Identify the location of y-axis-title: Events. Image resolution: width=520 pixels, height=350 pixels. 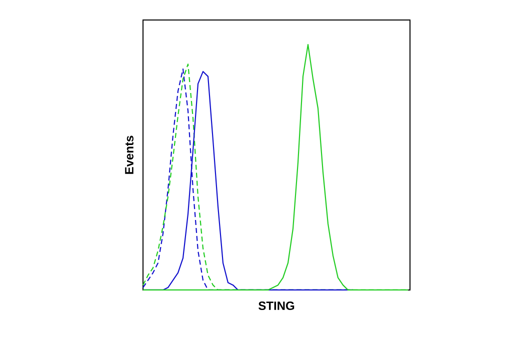
(129, 155).